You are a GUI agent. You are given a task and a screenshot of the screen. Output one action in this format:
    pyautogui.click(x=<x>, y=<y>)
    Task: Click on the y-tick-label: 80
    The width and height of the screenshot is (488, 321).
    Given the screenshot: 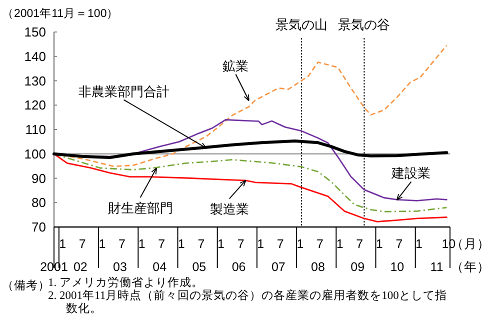 What is the action you would take?
    pyautogui.click(x=39, y=202)
    